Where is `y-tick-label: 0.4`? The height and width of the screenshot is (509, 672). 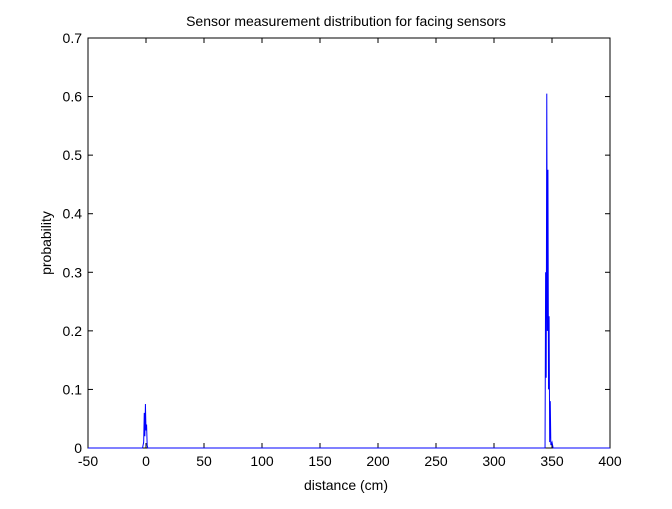
y-tick-label: 0.4 is located at coordinates (73, 214).